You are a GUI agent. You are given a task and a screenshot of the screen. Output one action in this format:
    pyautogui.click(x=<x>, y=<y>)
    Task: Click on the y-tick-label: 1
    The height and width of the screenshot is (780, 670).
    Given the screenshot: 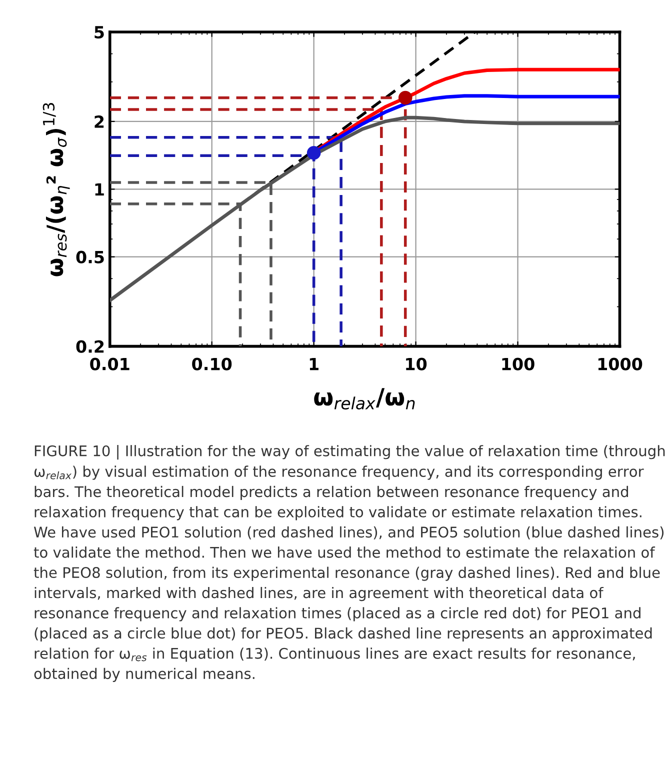 What is the action you would take?
    pyautogui.click(x=99, y=189)
    